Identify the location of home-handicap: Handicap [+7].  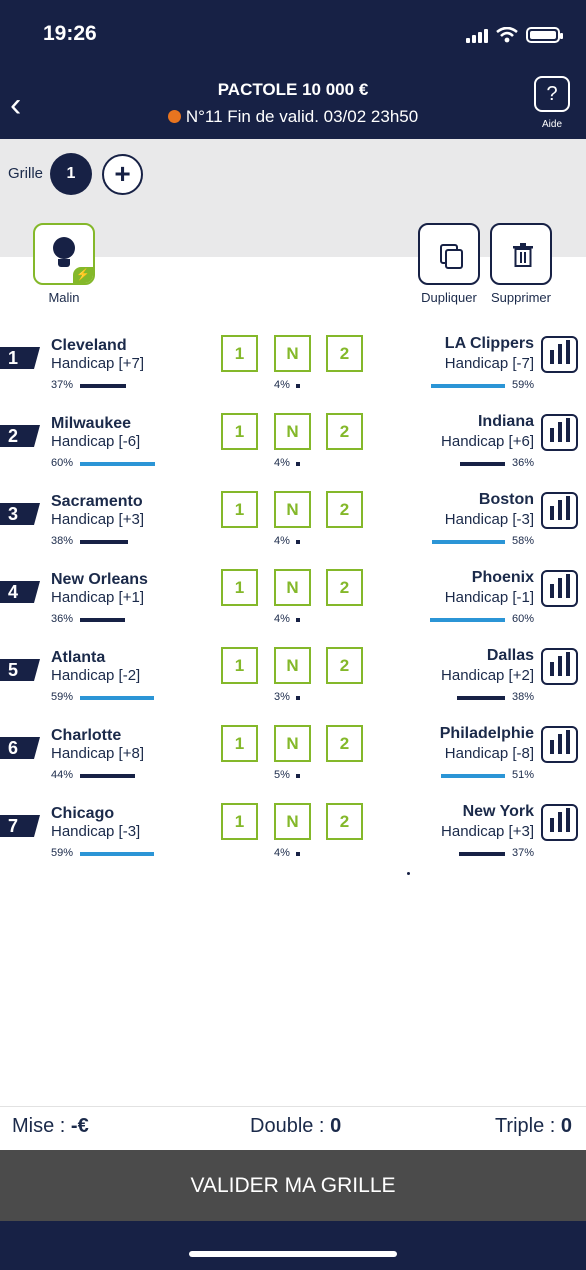
(97, 363).